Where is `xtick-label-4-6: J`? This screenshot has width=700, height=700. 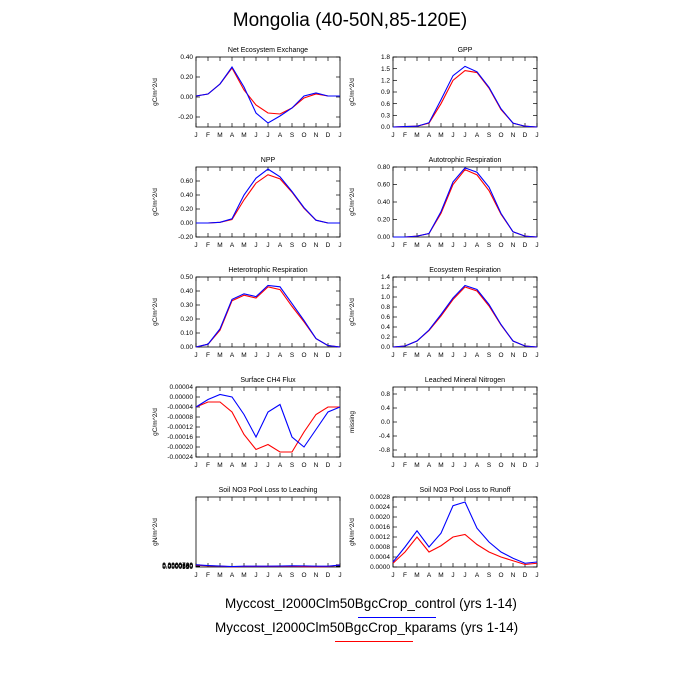 xtick-label-4-6: J is located at coordinates (267, 355).